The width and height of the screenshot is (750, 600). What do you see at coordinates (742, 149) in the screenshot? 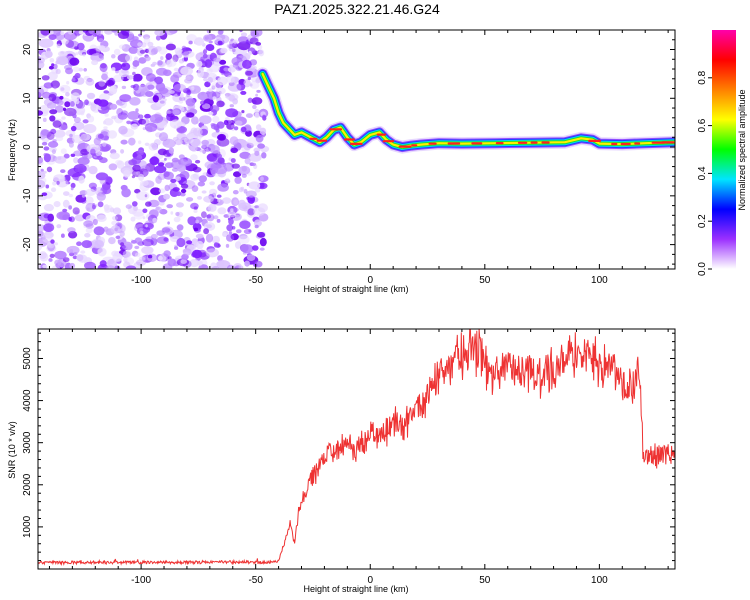
I see `colorbar-label: Normalized spectral amplitude` at bounding box center [742, 149].